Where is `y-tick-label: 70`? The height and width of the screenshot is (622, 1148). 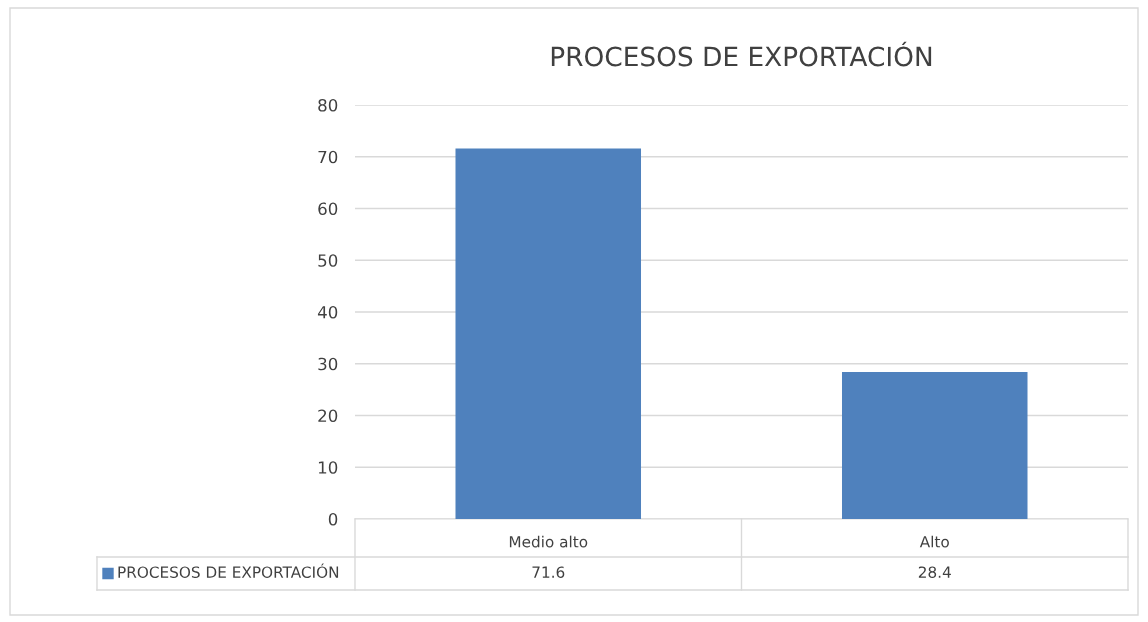
y-tick-label: 70 is located at coordinates (328, 157).